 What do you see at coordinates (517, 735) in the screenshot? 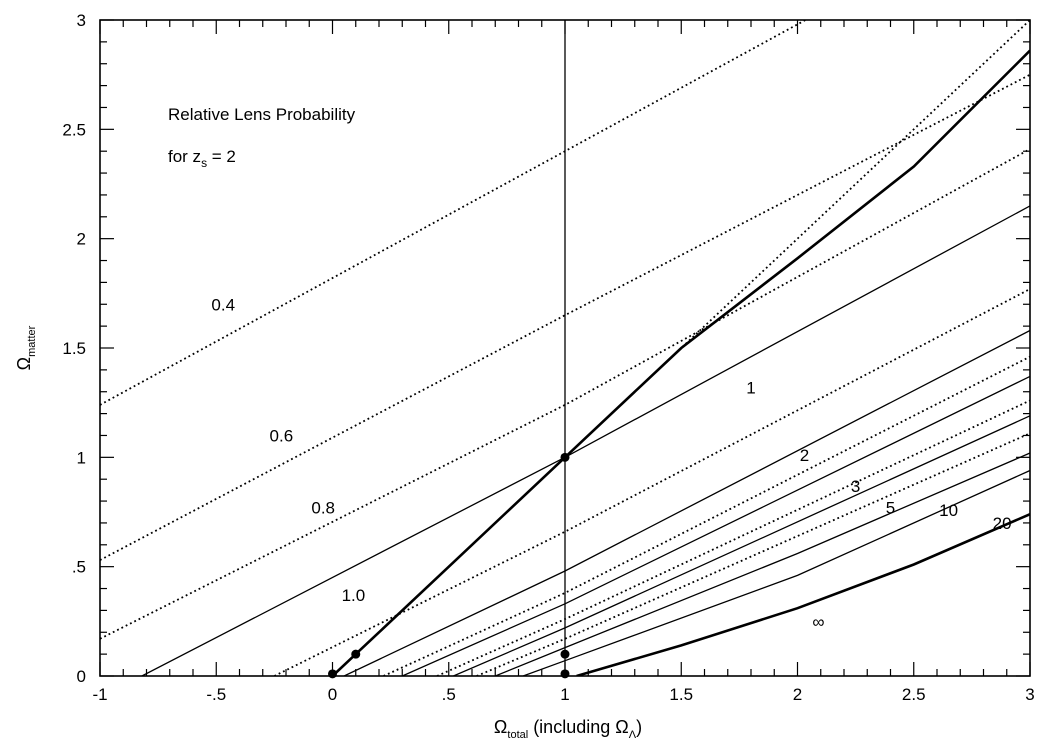
I see `x-axis-subscript: total` at bounding box center [517, 735].